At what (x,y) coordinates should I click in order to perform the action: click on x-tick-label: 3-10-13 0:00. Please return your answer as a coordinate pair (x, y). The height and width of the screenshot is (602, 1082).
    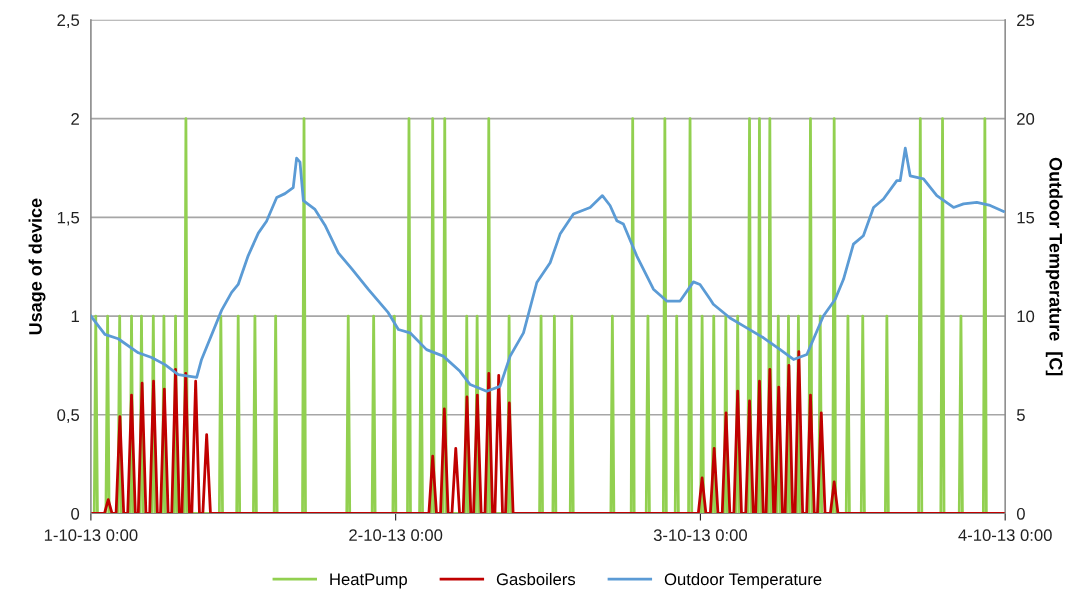
    Looking at the image, I should click on (700, 535).